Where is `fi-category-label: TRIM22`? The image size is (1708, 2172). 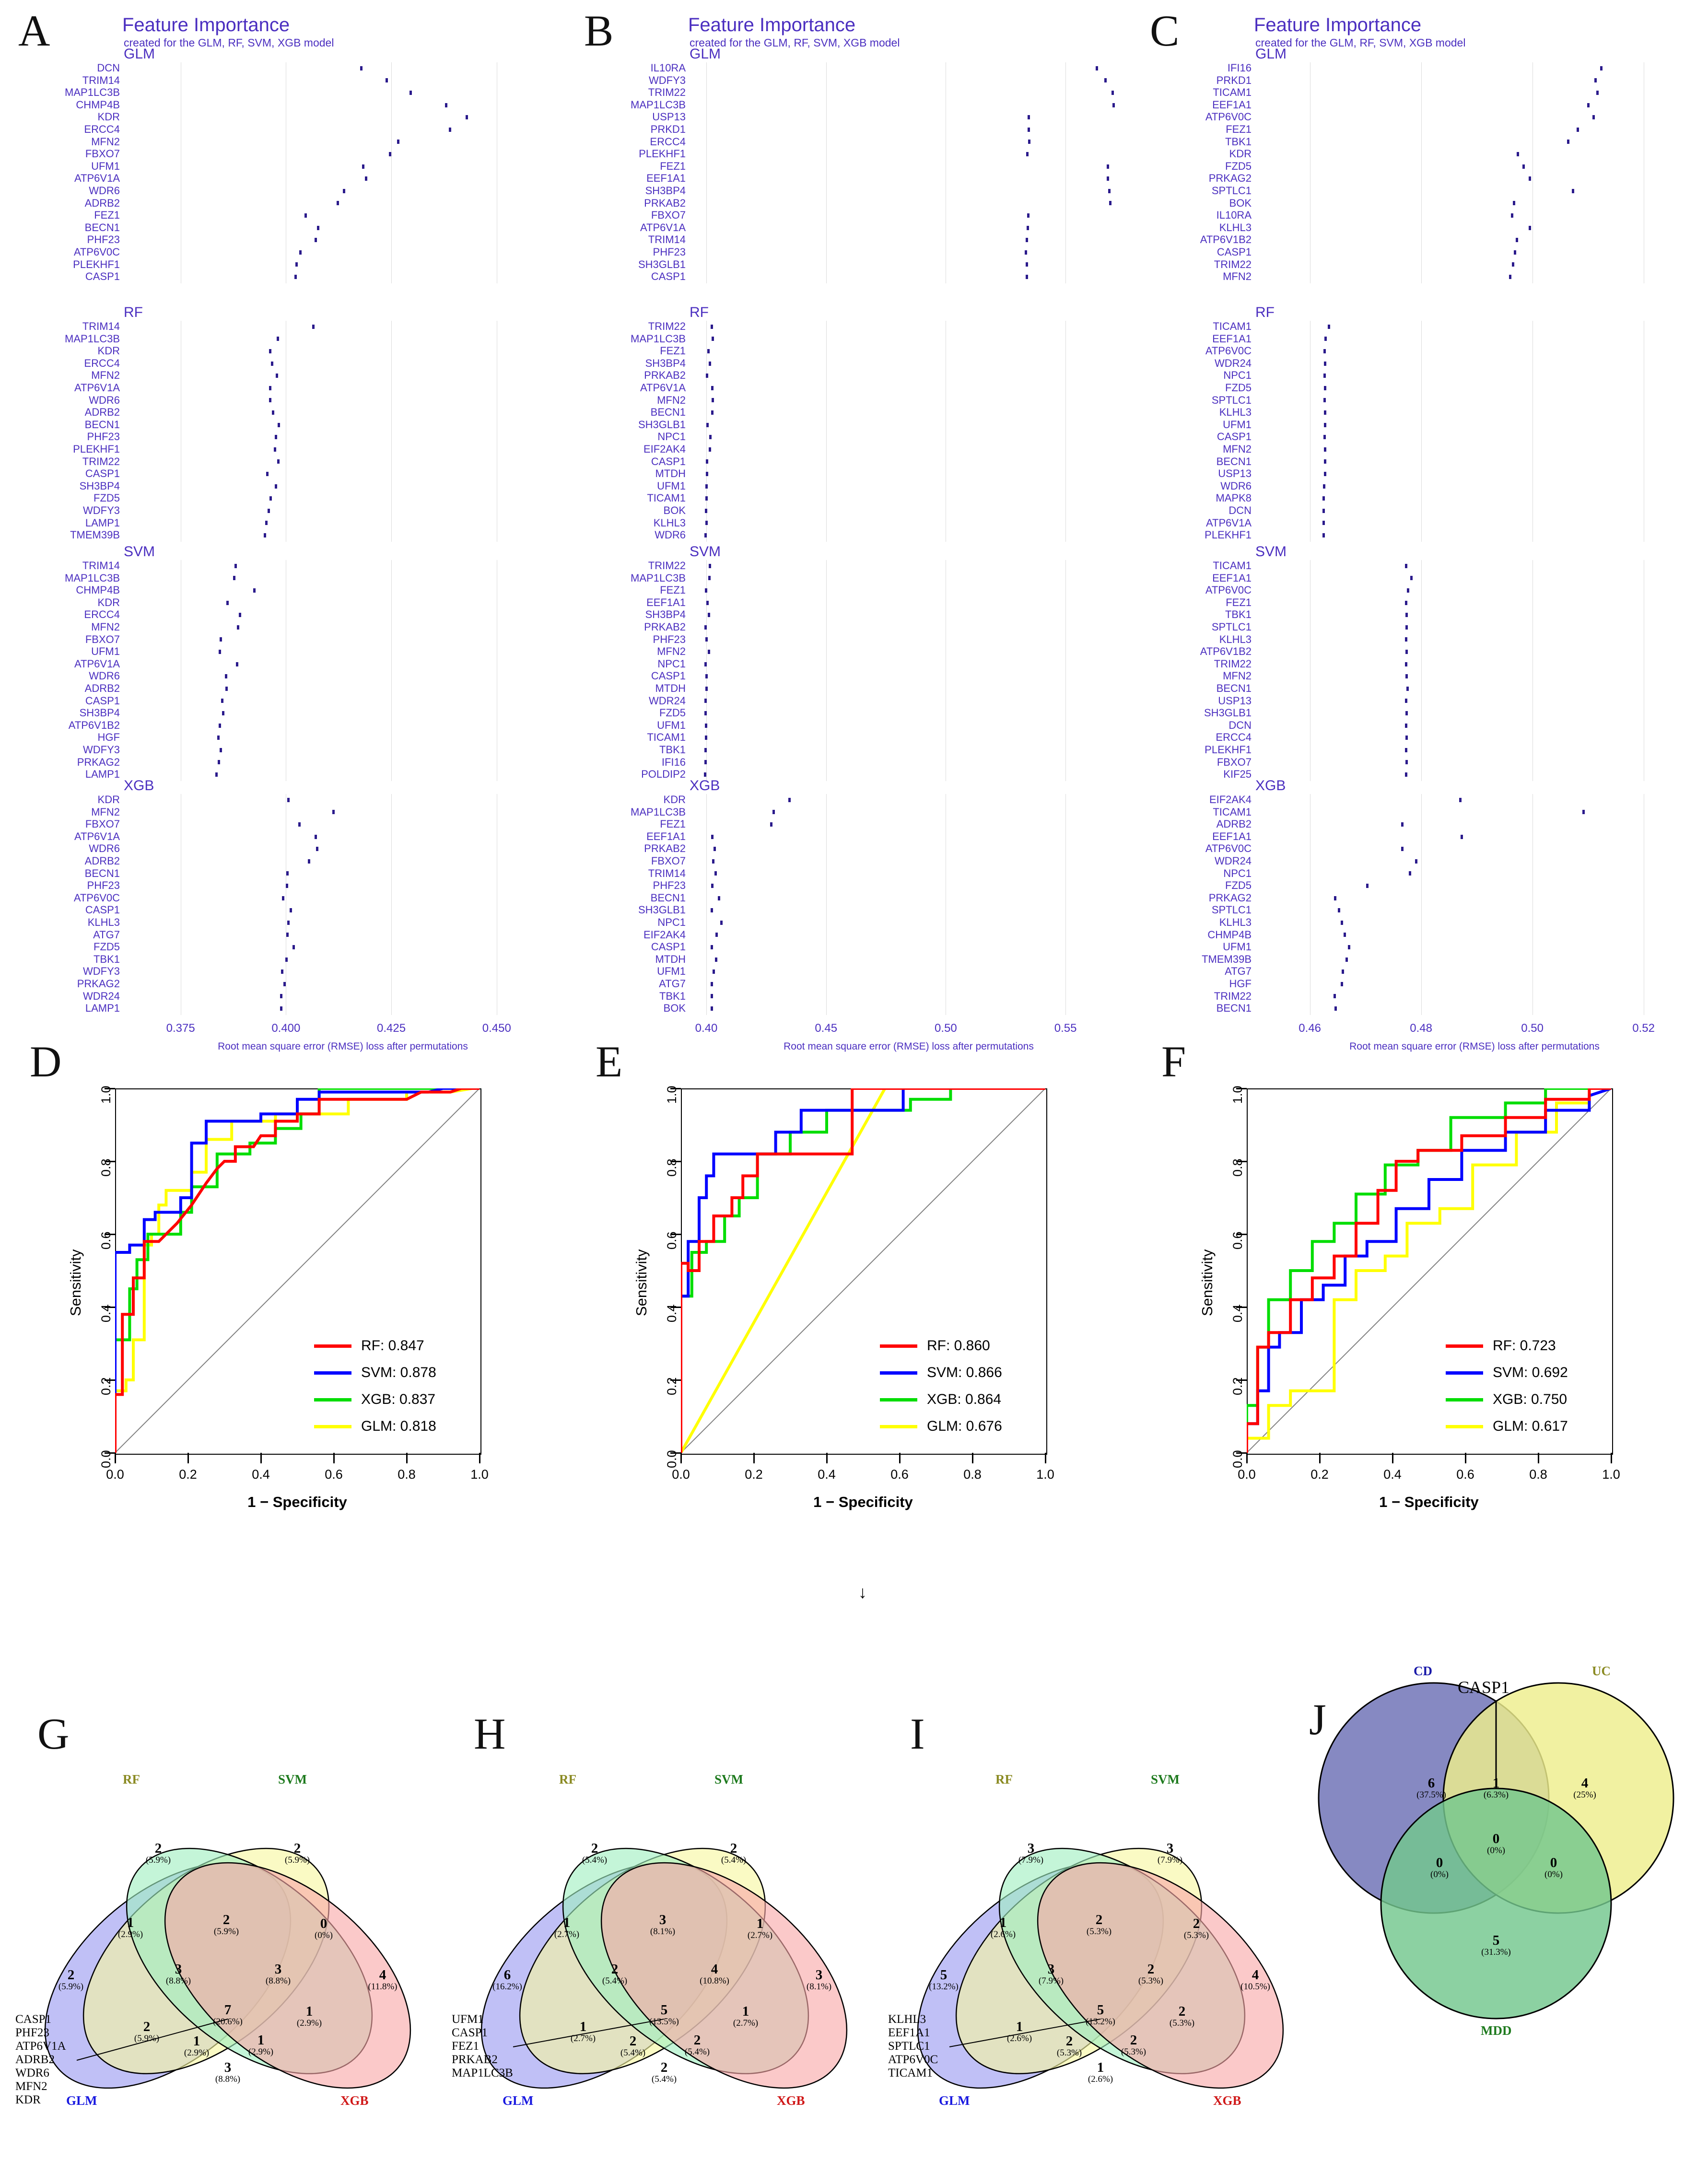
fi-category-label: TRIM22 is located at coordinates (1233, 264).